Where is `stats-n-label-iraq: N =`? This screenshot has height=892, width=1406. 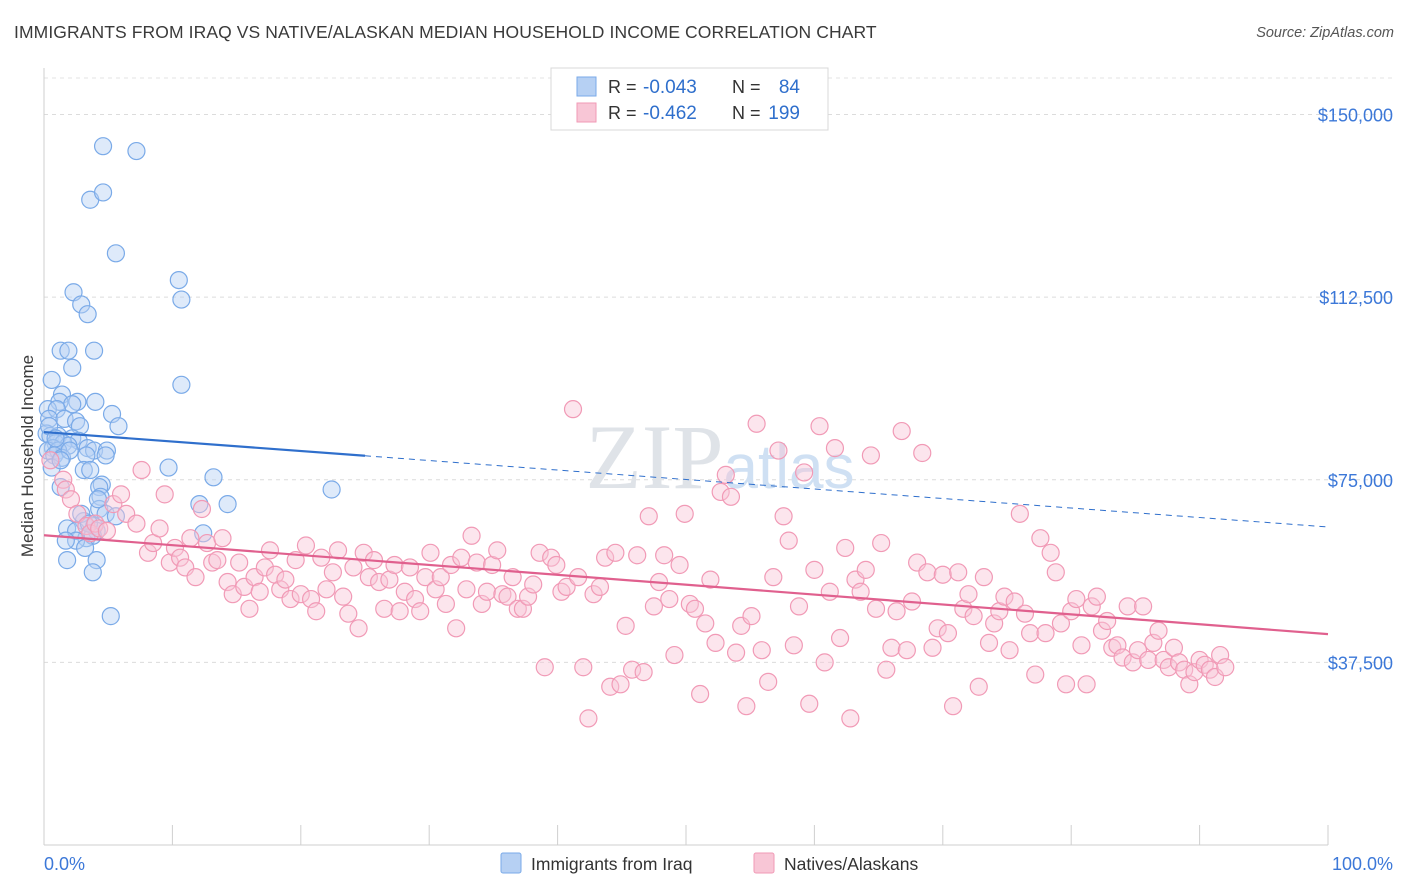
stats-n-label-iraq: N = is located at coordinates (746, 87).